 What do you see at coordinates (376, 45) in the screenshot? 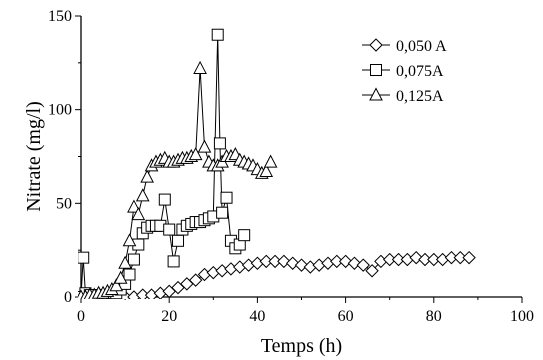
I see `legend-marker-diamond` at bounding box center [376, 45].